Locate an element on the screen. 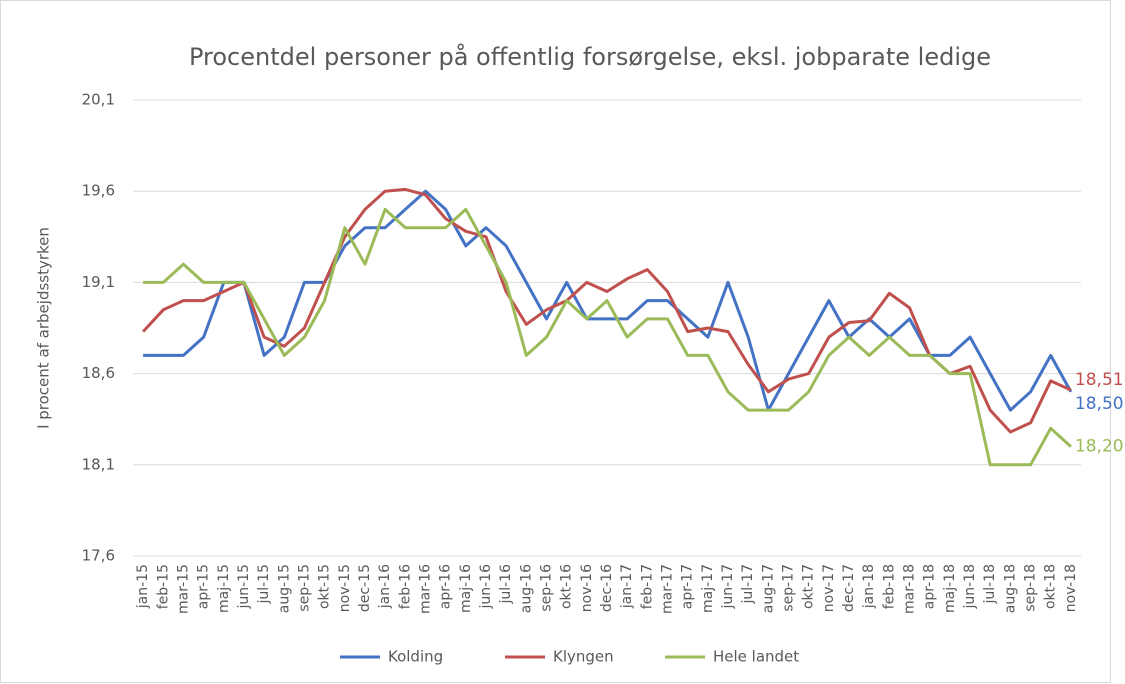 The height and width of the screenshot is (684, 1125). x-tick-label: jan-15 is located at coordinates (143, 586).